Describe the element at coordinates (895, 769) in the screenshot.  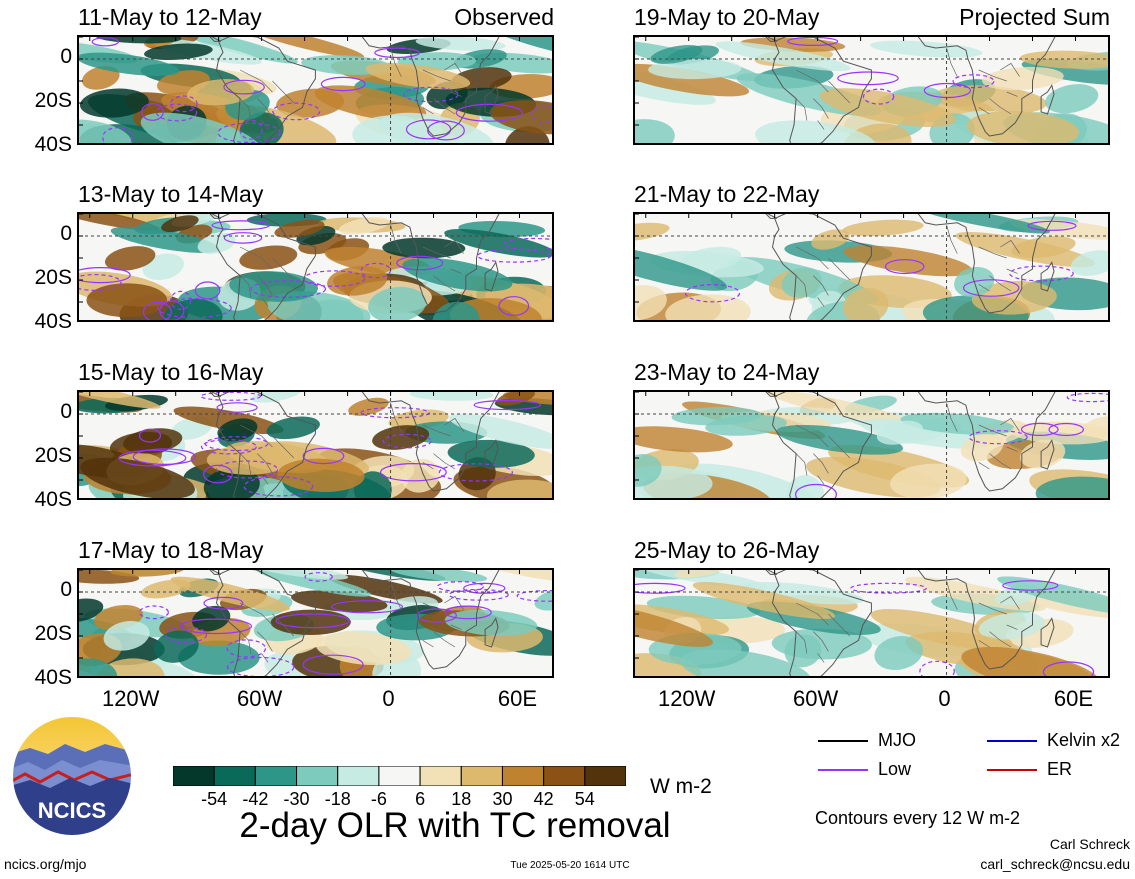
I see `legend-label: Low` at that location.